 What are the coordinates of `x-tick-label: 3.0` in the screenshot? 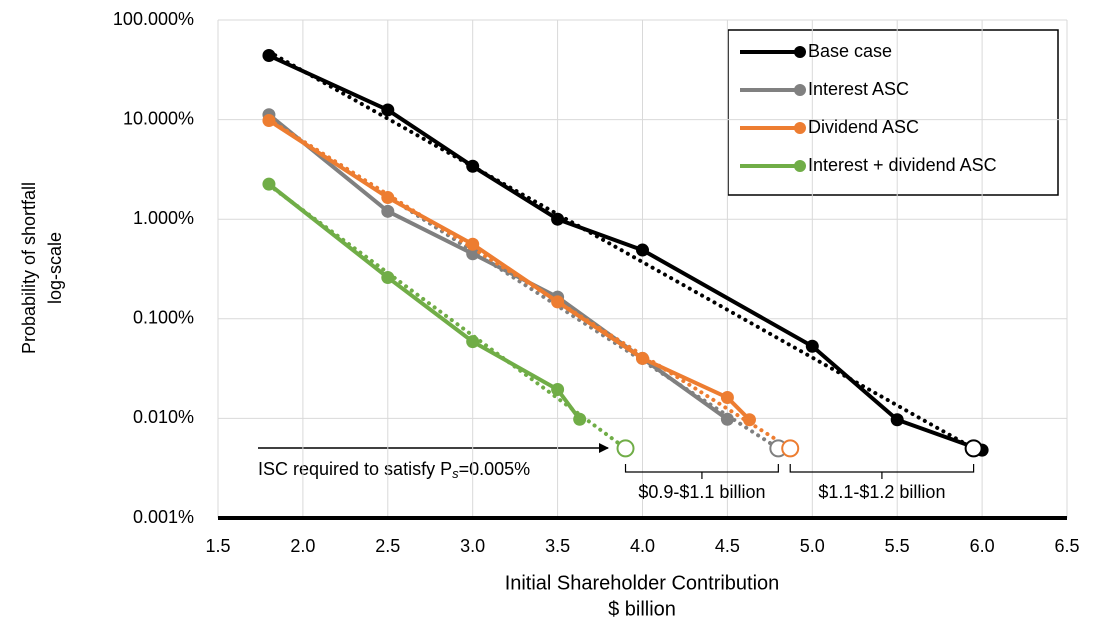 It's located at (472, 546).